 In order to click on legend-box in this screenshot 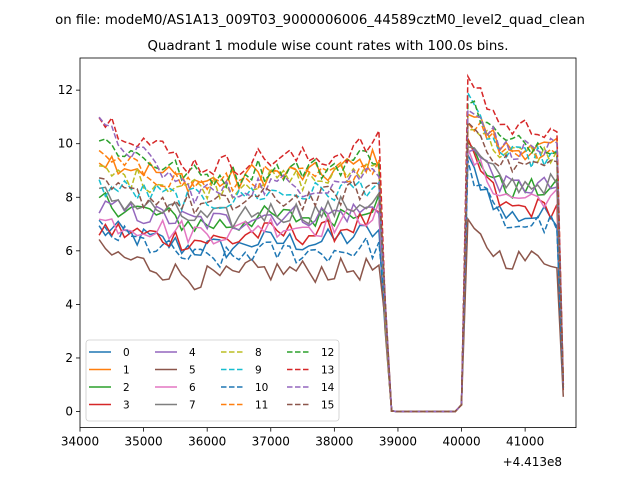, I will do `click(212, 380)`.